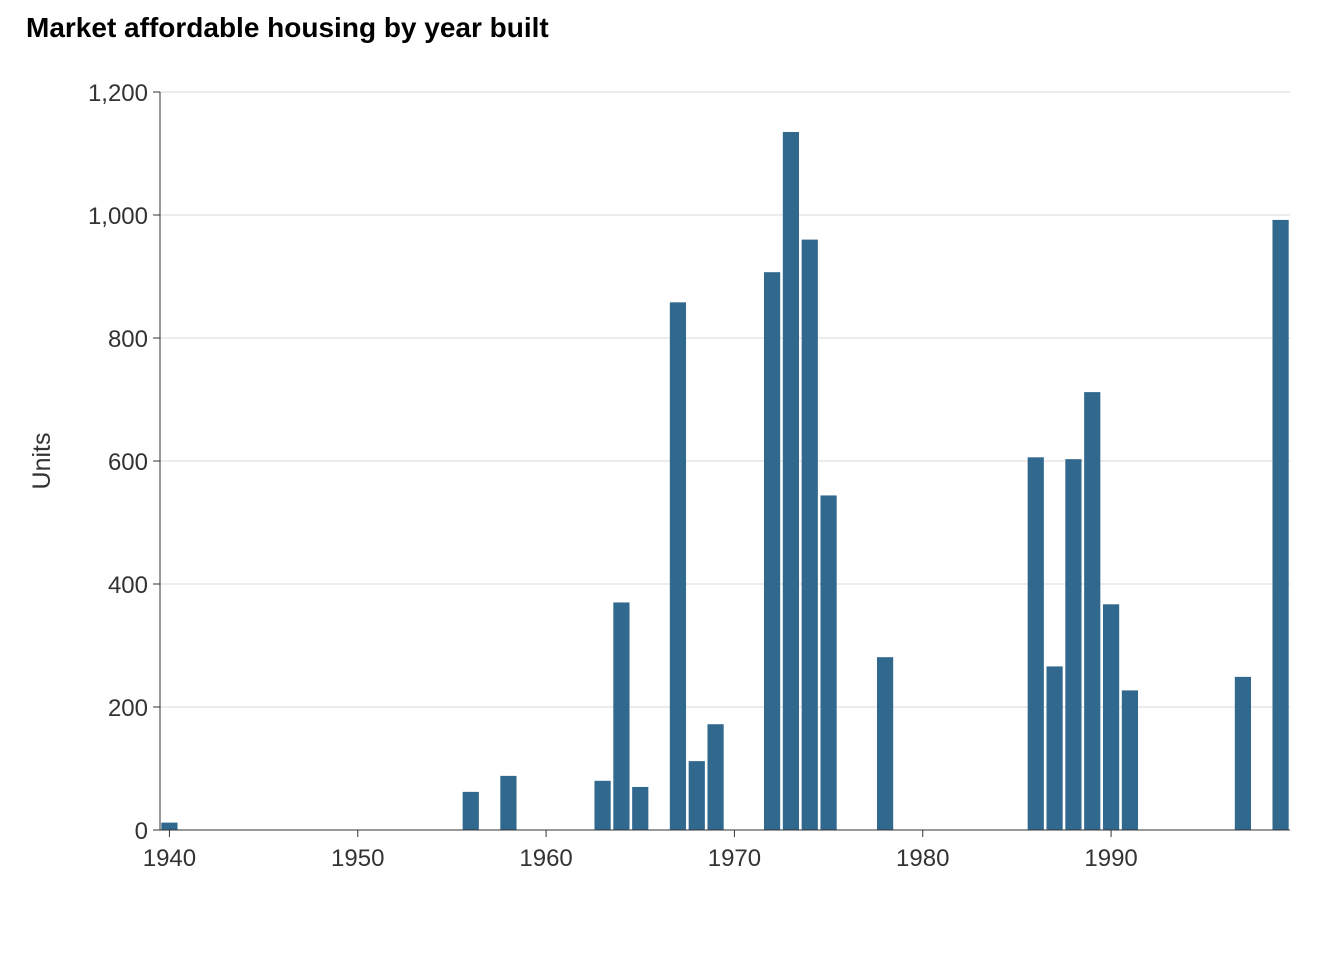  I want to click on bar-1975, so click(828, 662).